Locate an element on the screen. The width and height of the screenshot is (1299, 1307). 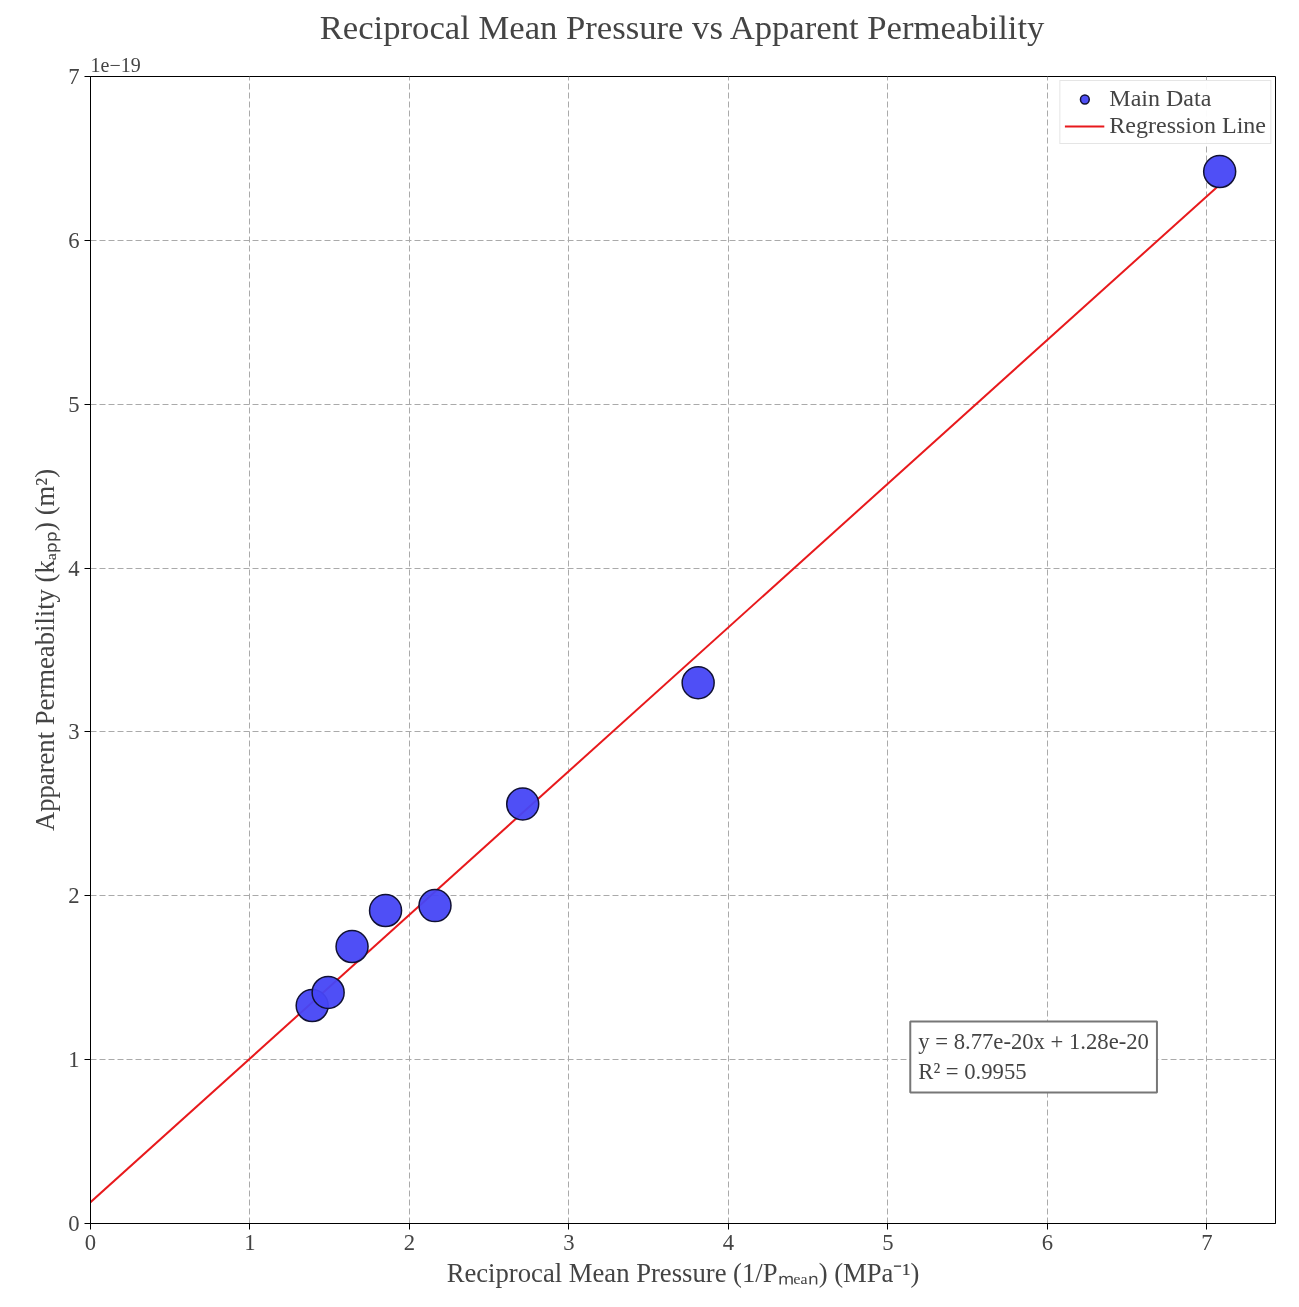
annotation: y = 8.77e-20x + 1.28e-20 is located at coordinates (1033, 1042).